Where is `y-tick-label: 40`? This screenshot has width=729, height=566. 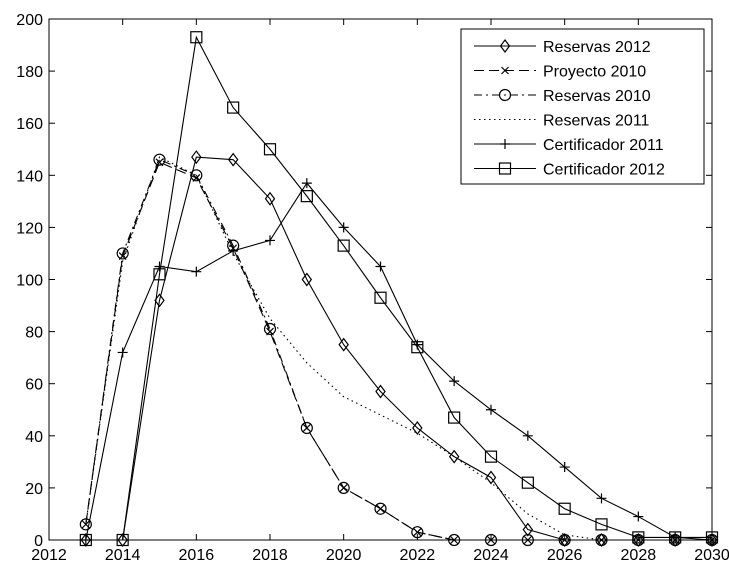
y-tick-label: 40 is located at coordinates (34, 437).